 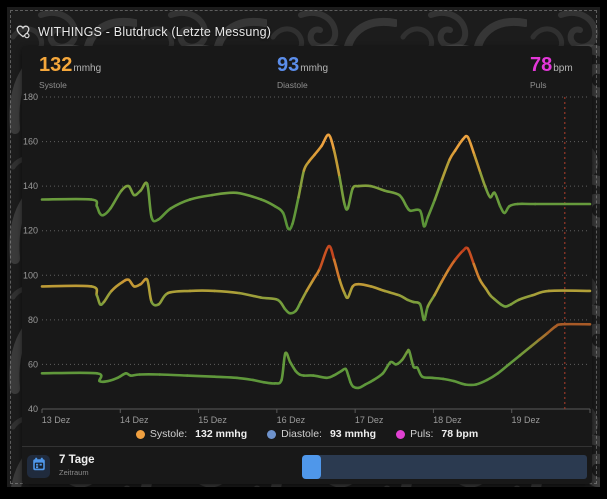 What do you see at coordinates (56, 420) in the screenshot?
I see `svg-text: 13 Dez` at bounding box center [56, 420].